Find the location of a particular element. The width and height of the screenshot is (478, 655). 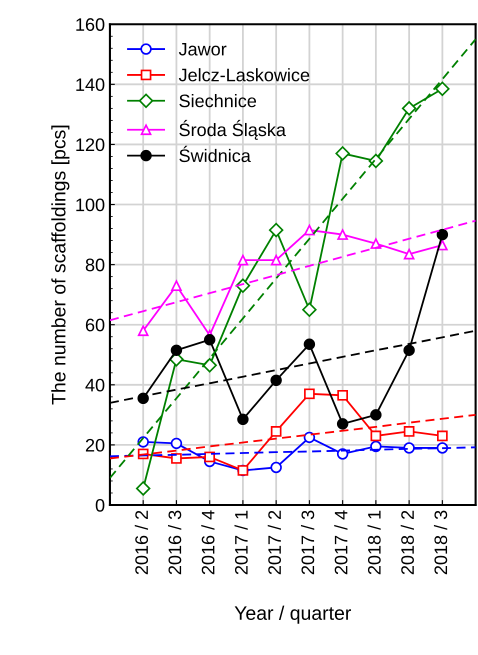

legend-label: Świdnica is located at coordinates (215, 154).